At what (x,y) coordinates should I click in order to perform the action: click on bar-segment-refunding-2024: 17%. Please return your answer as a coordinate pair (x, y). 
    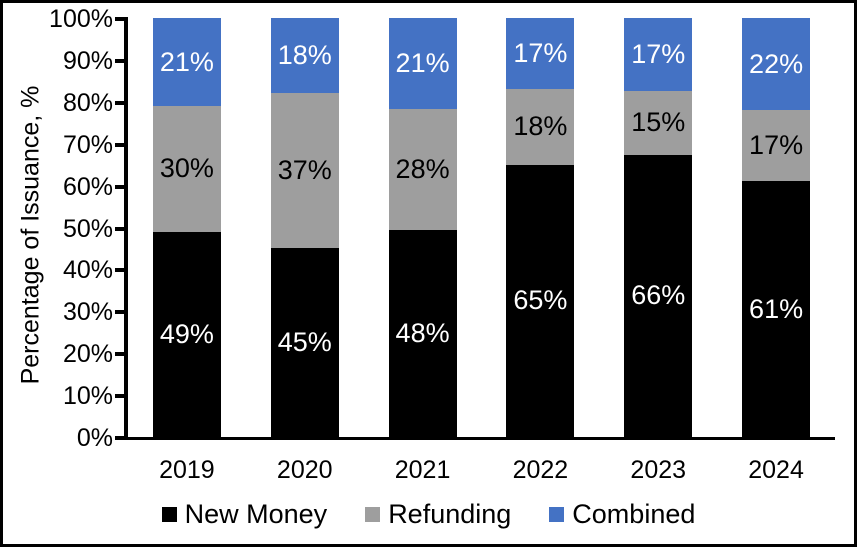
    Looking at the image, I should click on (776, 146).